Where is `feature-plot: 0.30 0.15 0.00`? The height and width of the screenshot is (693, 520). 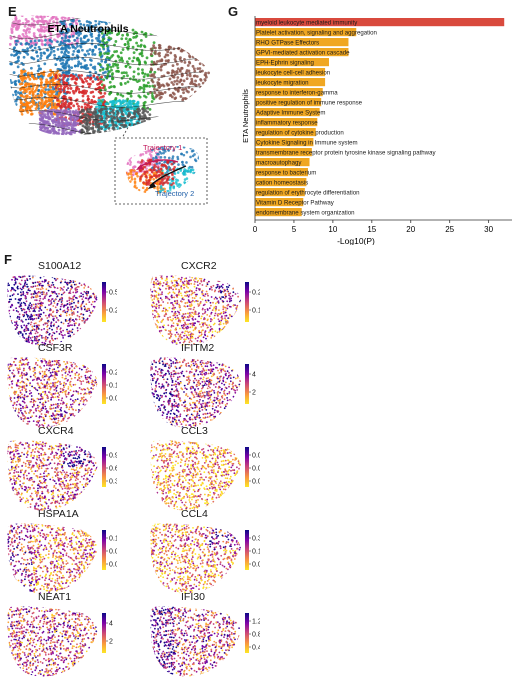 feature-plot: 0.30 0.15 0.00 is located at coordinates (205, 558).